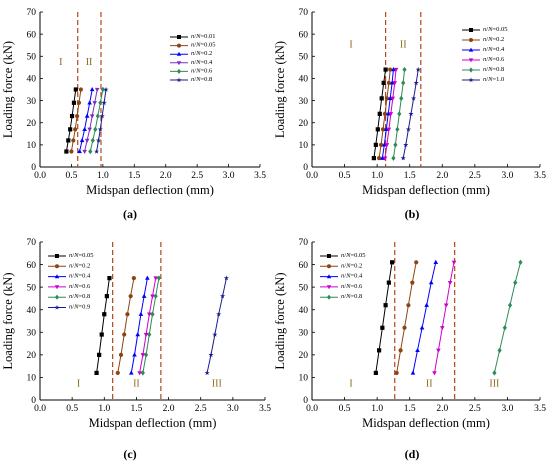  What do you see at coordinates (351, 266) in the screenshot?
I see `legend-label: n/N=0.2` at bounding box center [351, 266].